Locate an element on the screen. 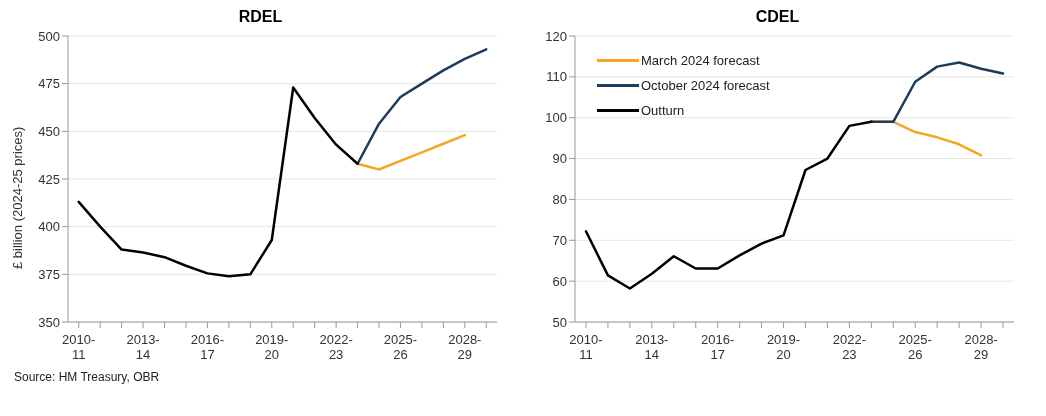 This screenshot has height=416, width=1046. y-tick-label: 375 is located at coordinates (49, 274).